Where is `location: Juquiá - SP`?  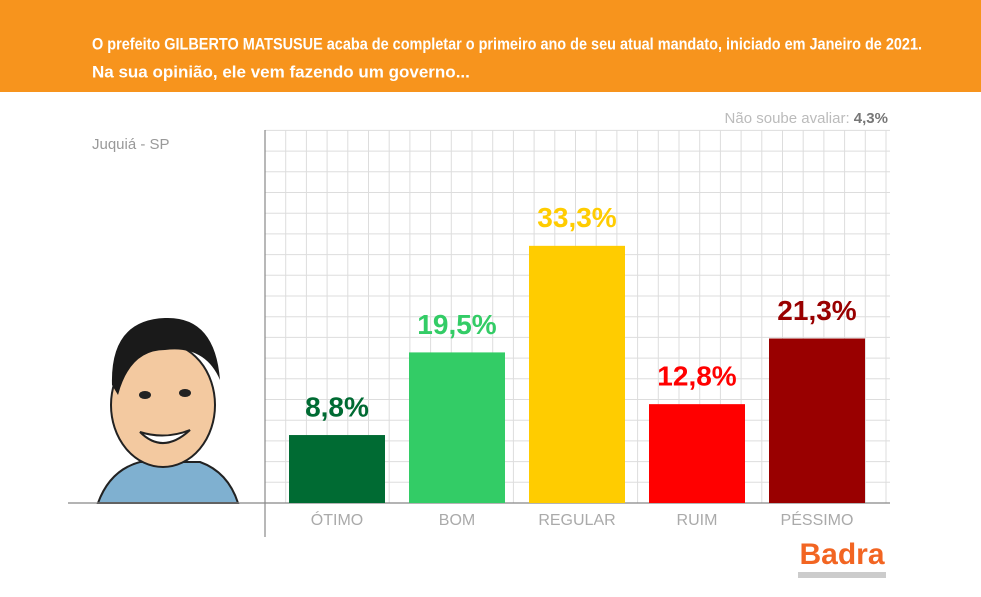 location: Juquiá - SP is located at coordinates (131, 144).